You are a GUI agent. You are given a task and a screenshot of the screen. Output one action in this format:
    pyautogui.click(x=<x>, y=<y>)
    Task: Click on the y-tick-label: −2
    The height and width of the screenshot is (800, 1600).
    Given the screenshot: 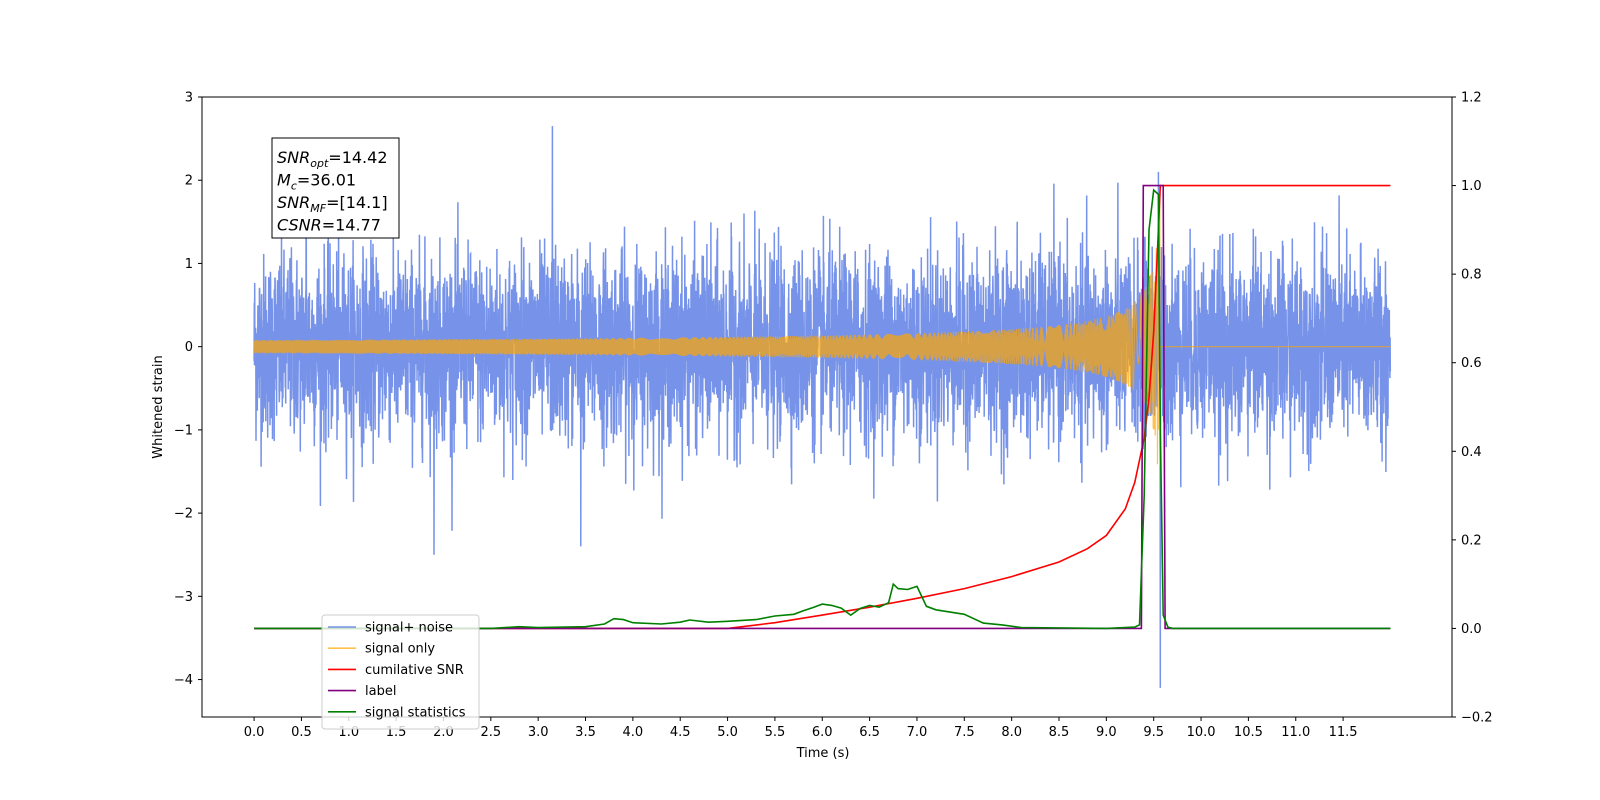 What is the action you would take?
    pyautogui.click(x=183, y=514)
    